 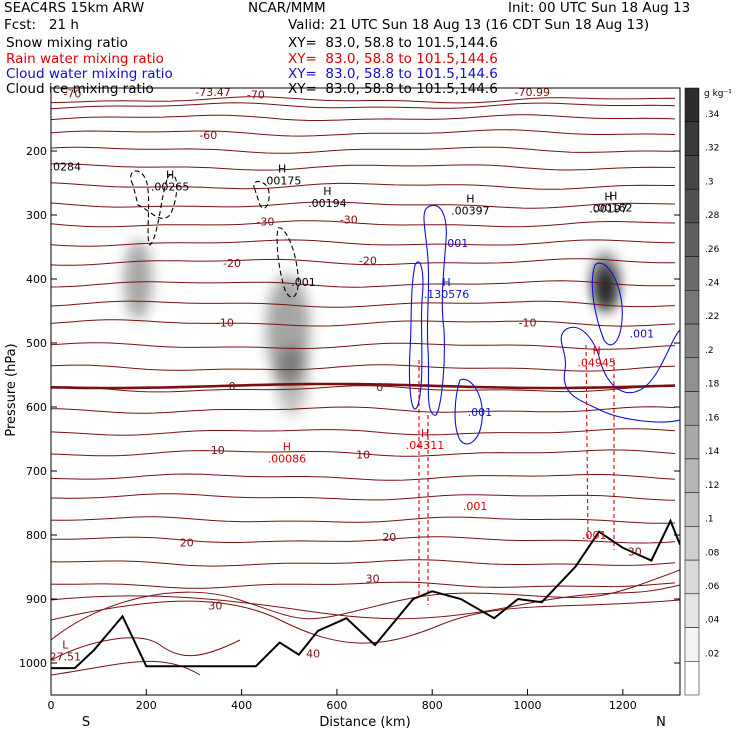 What do you see at coordinates (36, 599) in the screenshot?
I see `y-tick-label: 900` at bounding box center [36, 599].